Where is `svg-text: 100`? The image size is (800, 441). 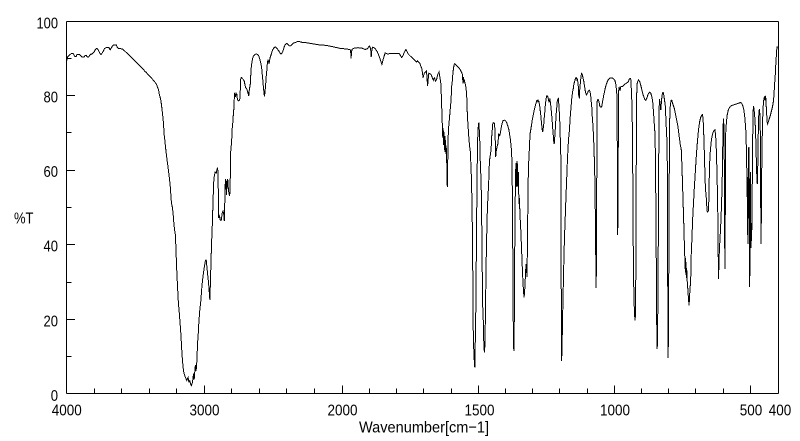 svg-text: 100 is located at coordinates (48, 24).